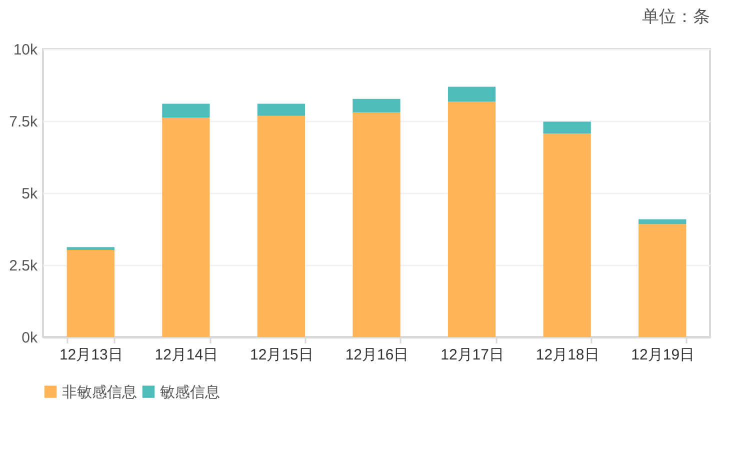  I want to click on x-tick-label: 12月18日, so click(568, 355).